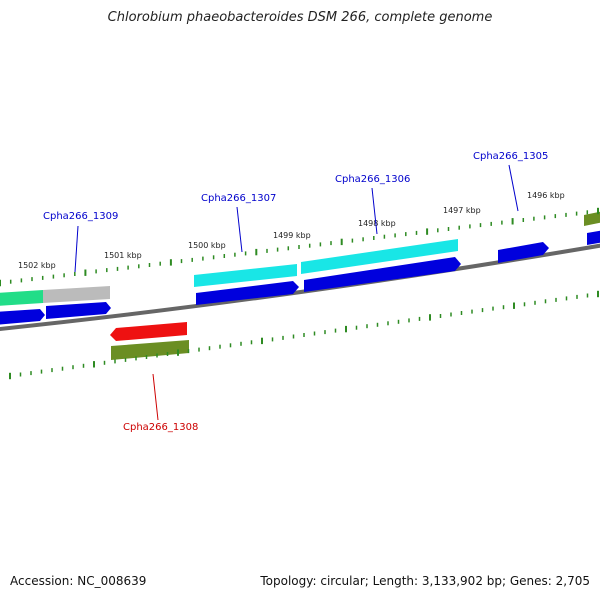 The height and width of the screenshot is (600, 600). I want to click on scale-label: 1497 kbp, so click(462, 210).